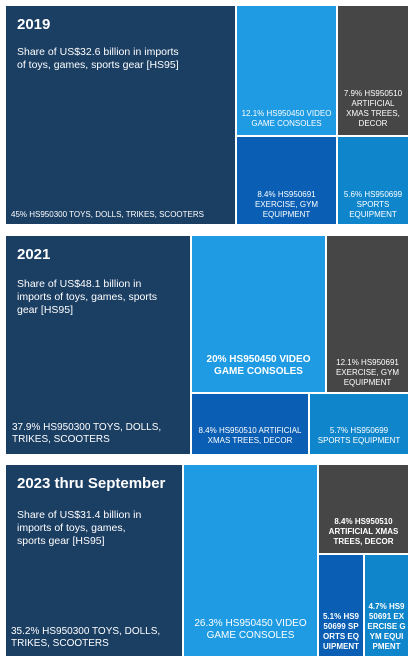 The height and width of the screenshot is (662, 416). What do you see at coordinates (286, 118) in the screenshot?
I see `tile-label-2019-video-game-consoles: 12.1% HS950450 VIDEO GAME CONSOLES` at bounding box center [286, 118].